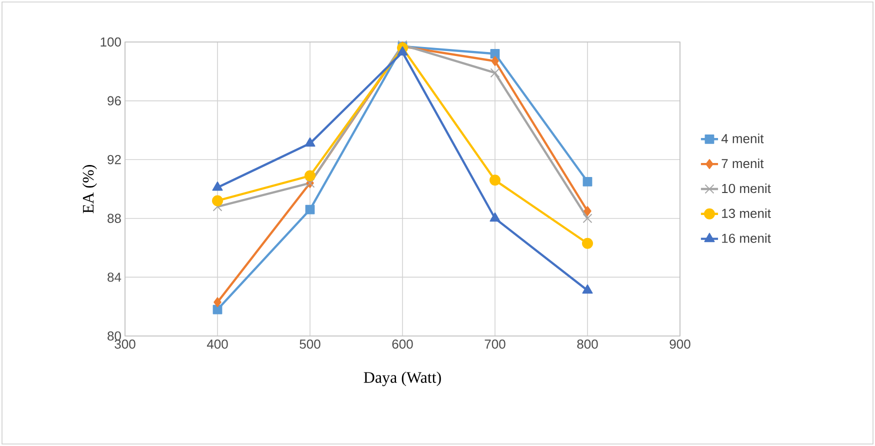 This screenshot has width=875, height=446. What do you see at coordinates (217, 344) in the screenshot?
I see `x-tick-label: 400` at bounding box center [217, 344].